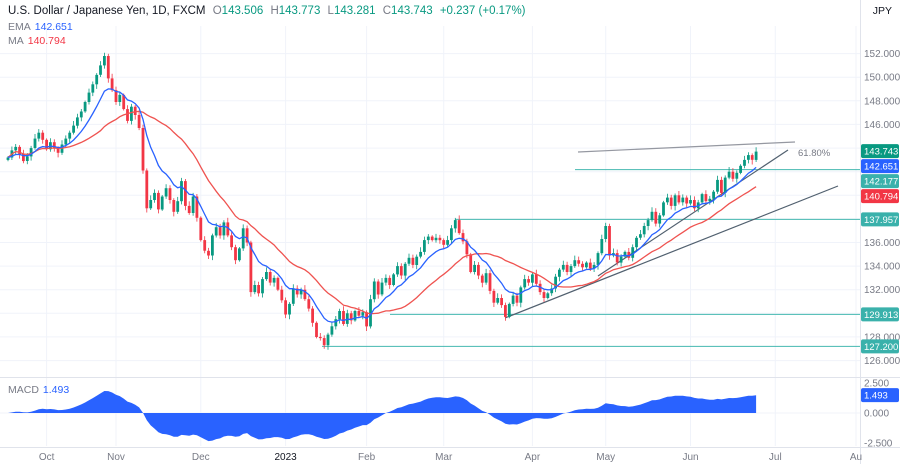 Image resolution: width=900 pixels, height=464 pixels. I want to click on time-tick-label: Au, so click(856, 457).